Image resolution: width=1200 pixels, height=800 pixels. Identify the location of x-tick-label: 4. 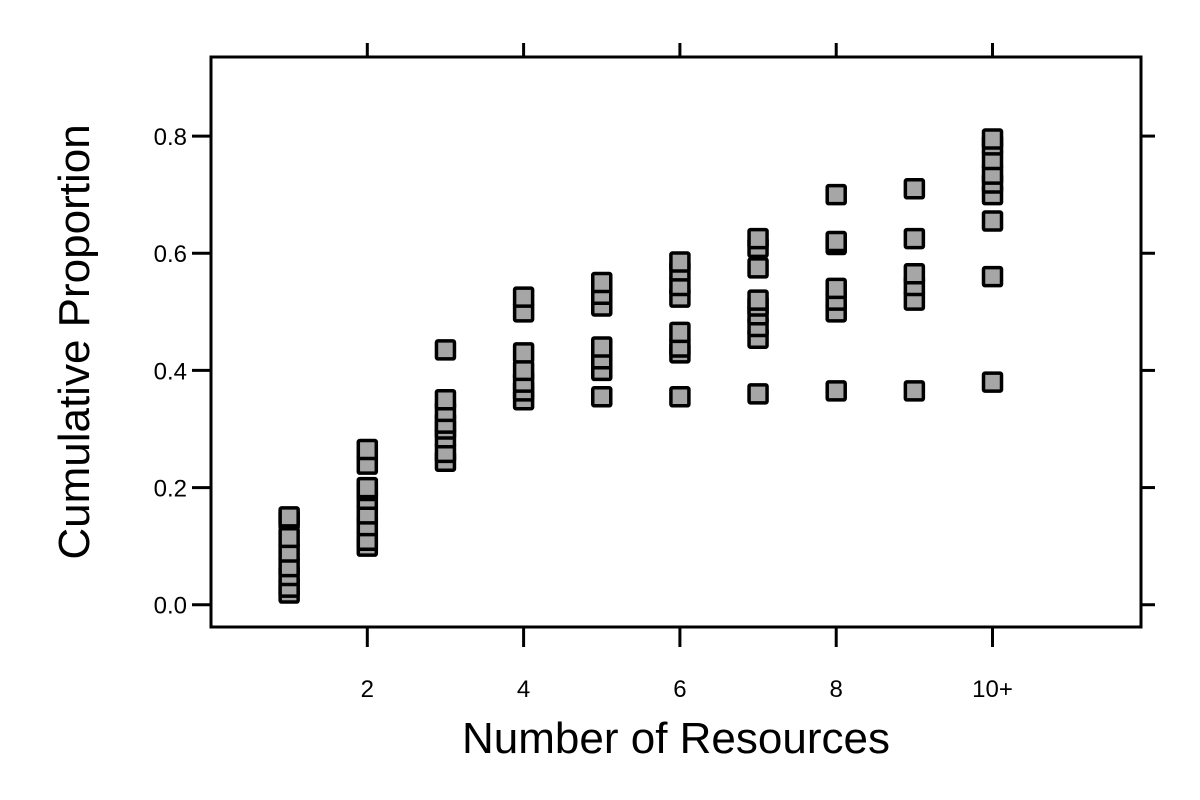
(523, 689).